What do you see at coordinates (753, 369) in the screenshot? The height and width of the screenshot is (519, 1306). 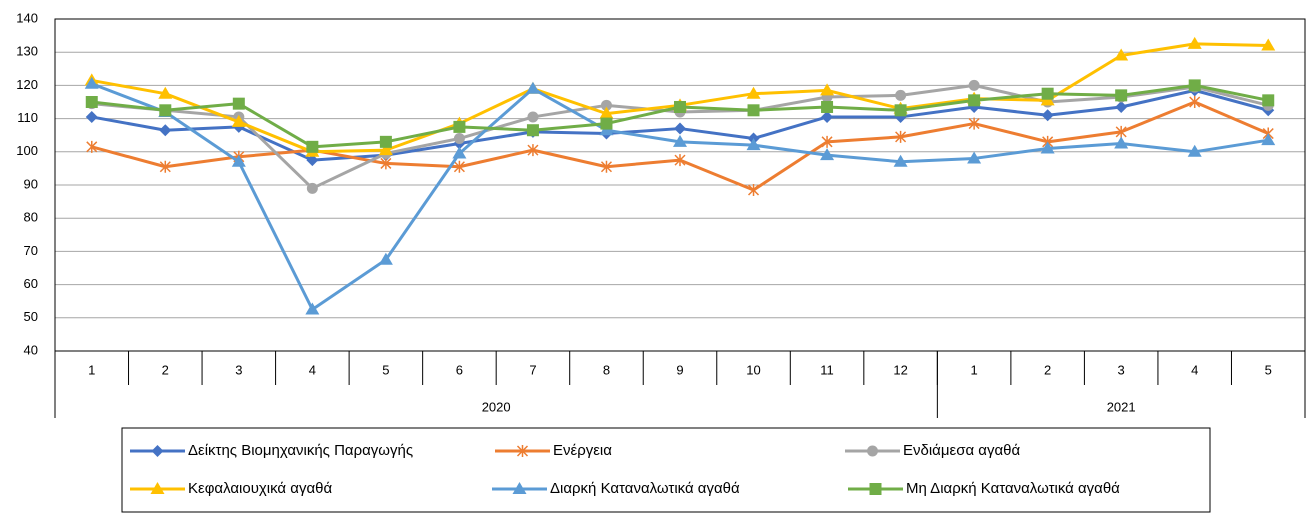 I see `x-tick-label: 10` at bounding box center [753, 369].